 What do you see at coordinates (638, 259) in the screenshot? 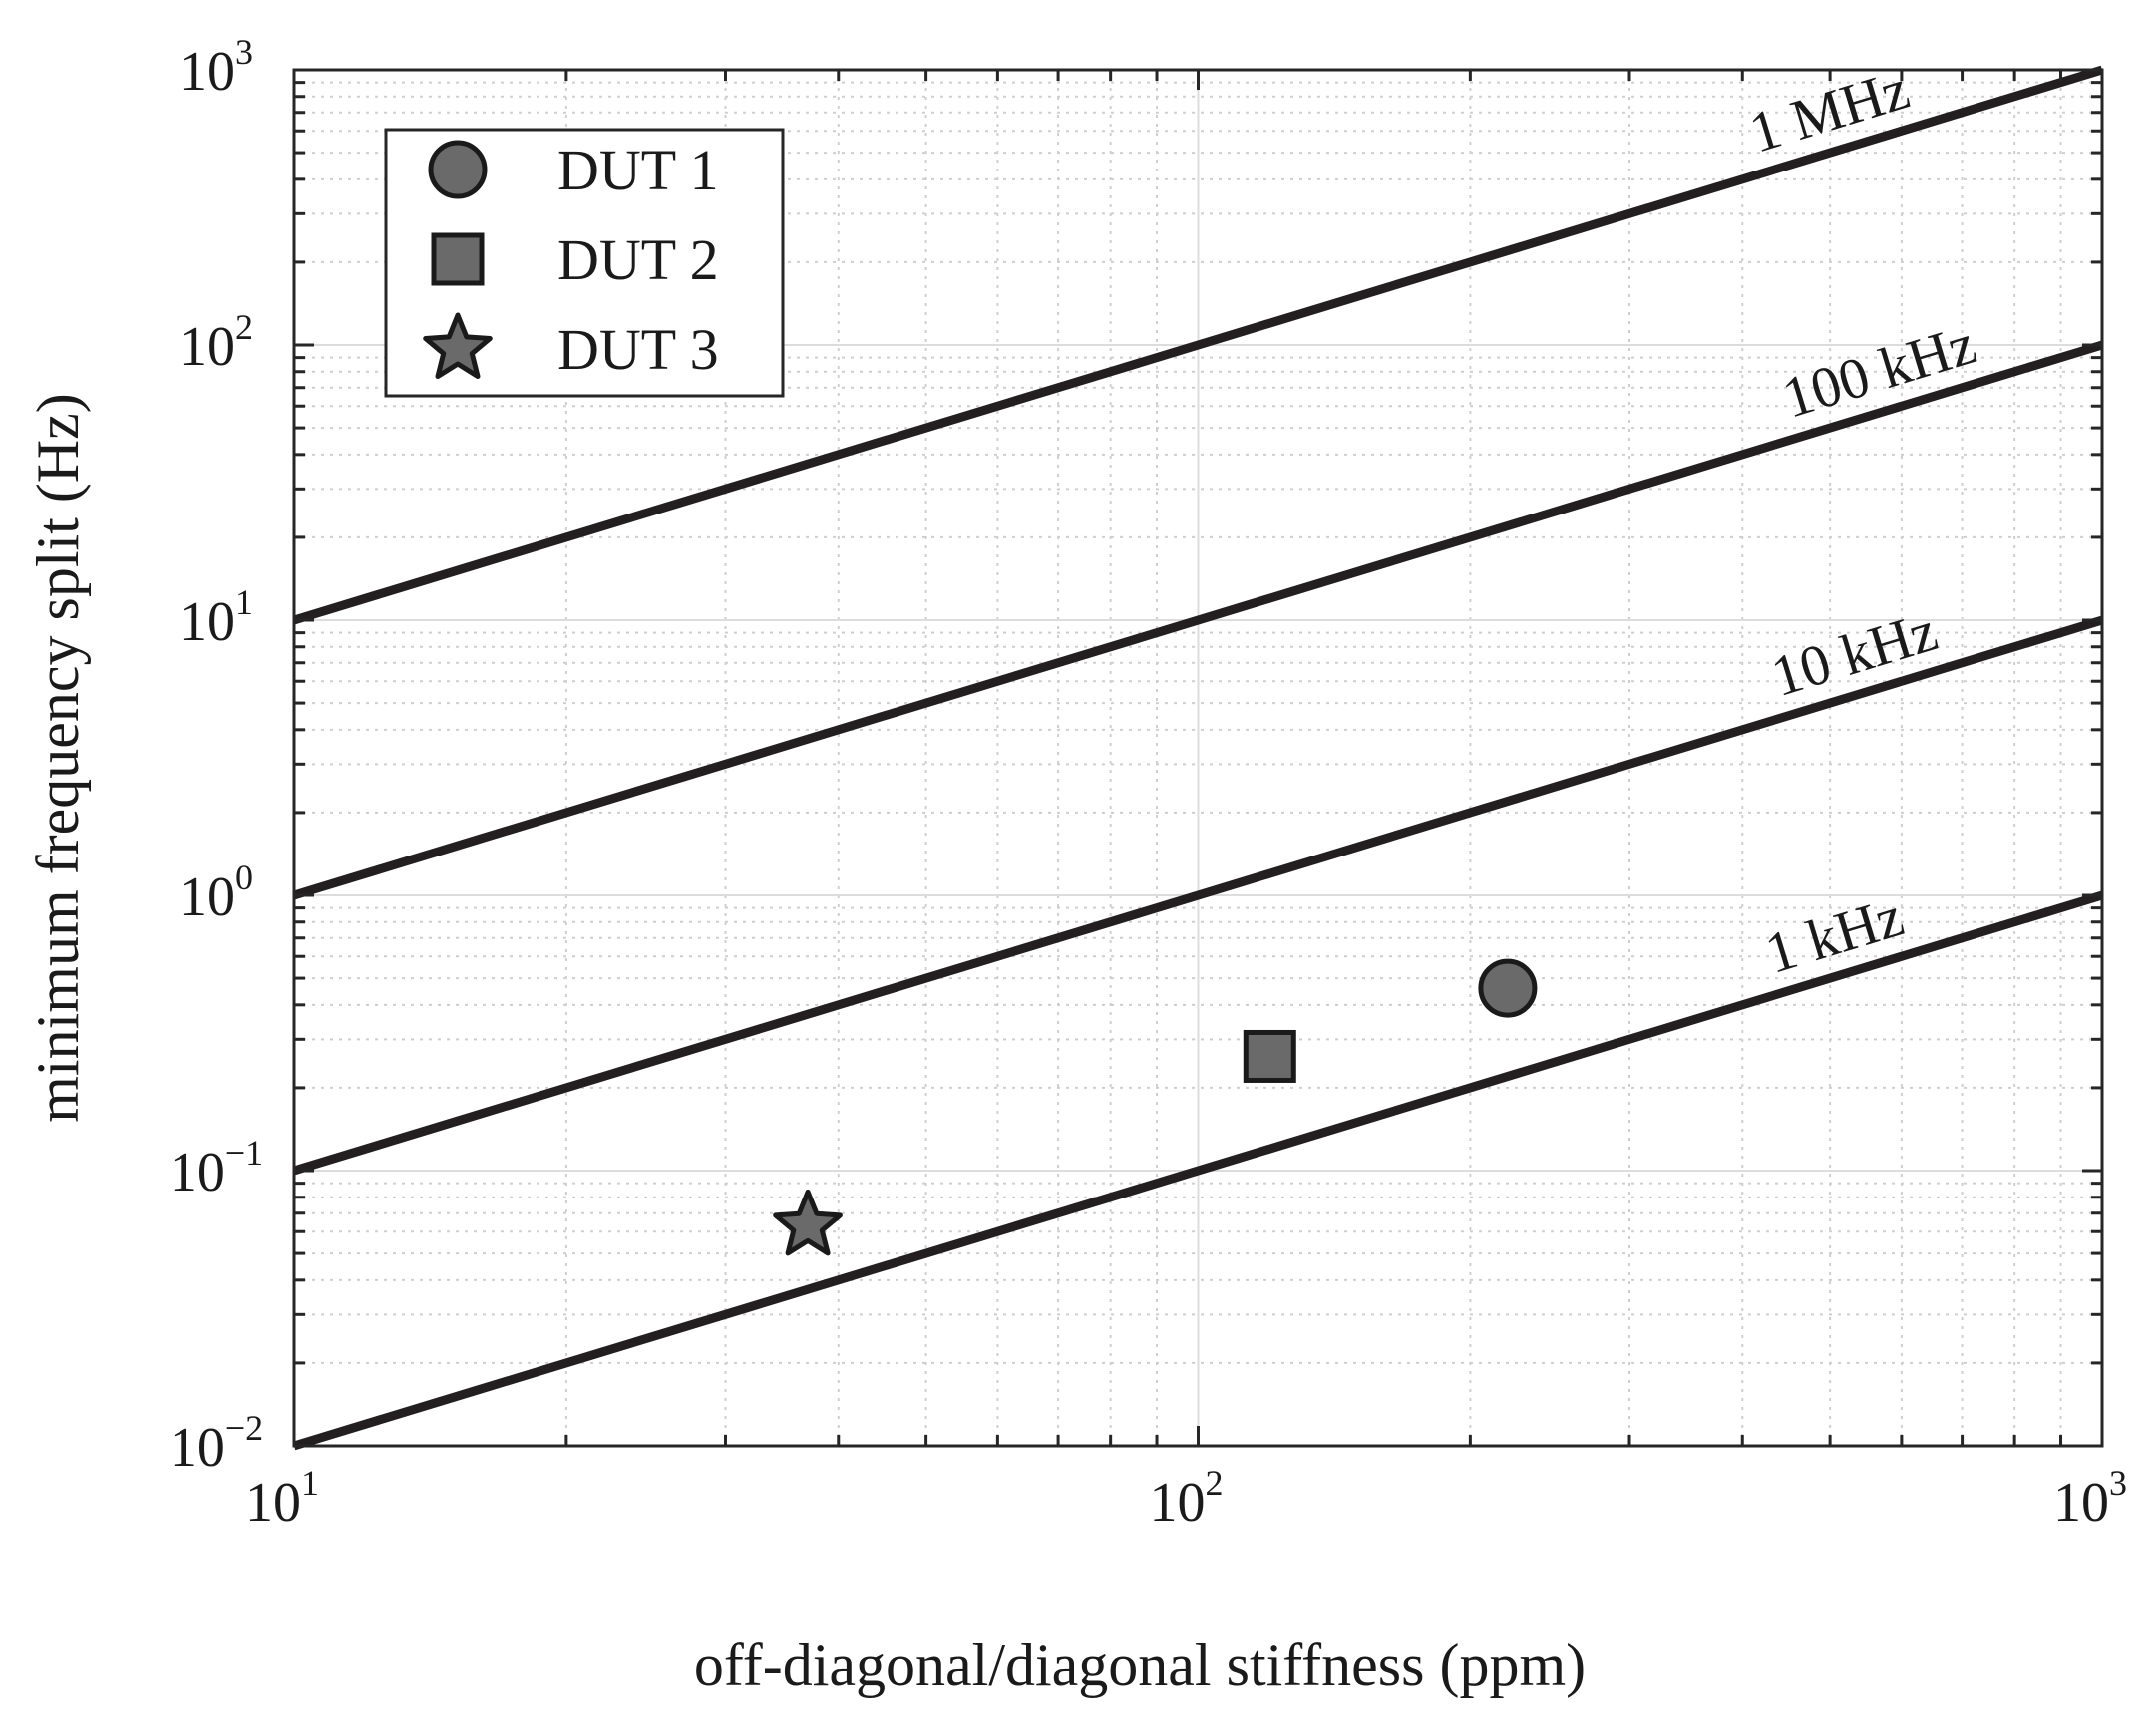
I see `legend-entry: DUT 2` at bounding box center [638, 259].